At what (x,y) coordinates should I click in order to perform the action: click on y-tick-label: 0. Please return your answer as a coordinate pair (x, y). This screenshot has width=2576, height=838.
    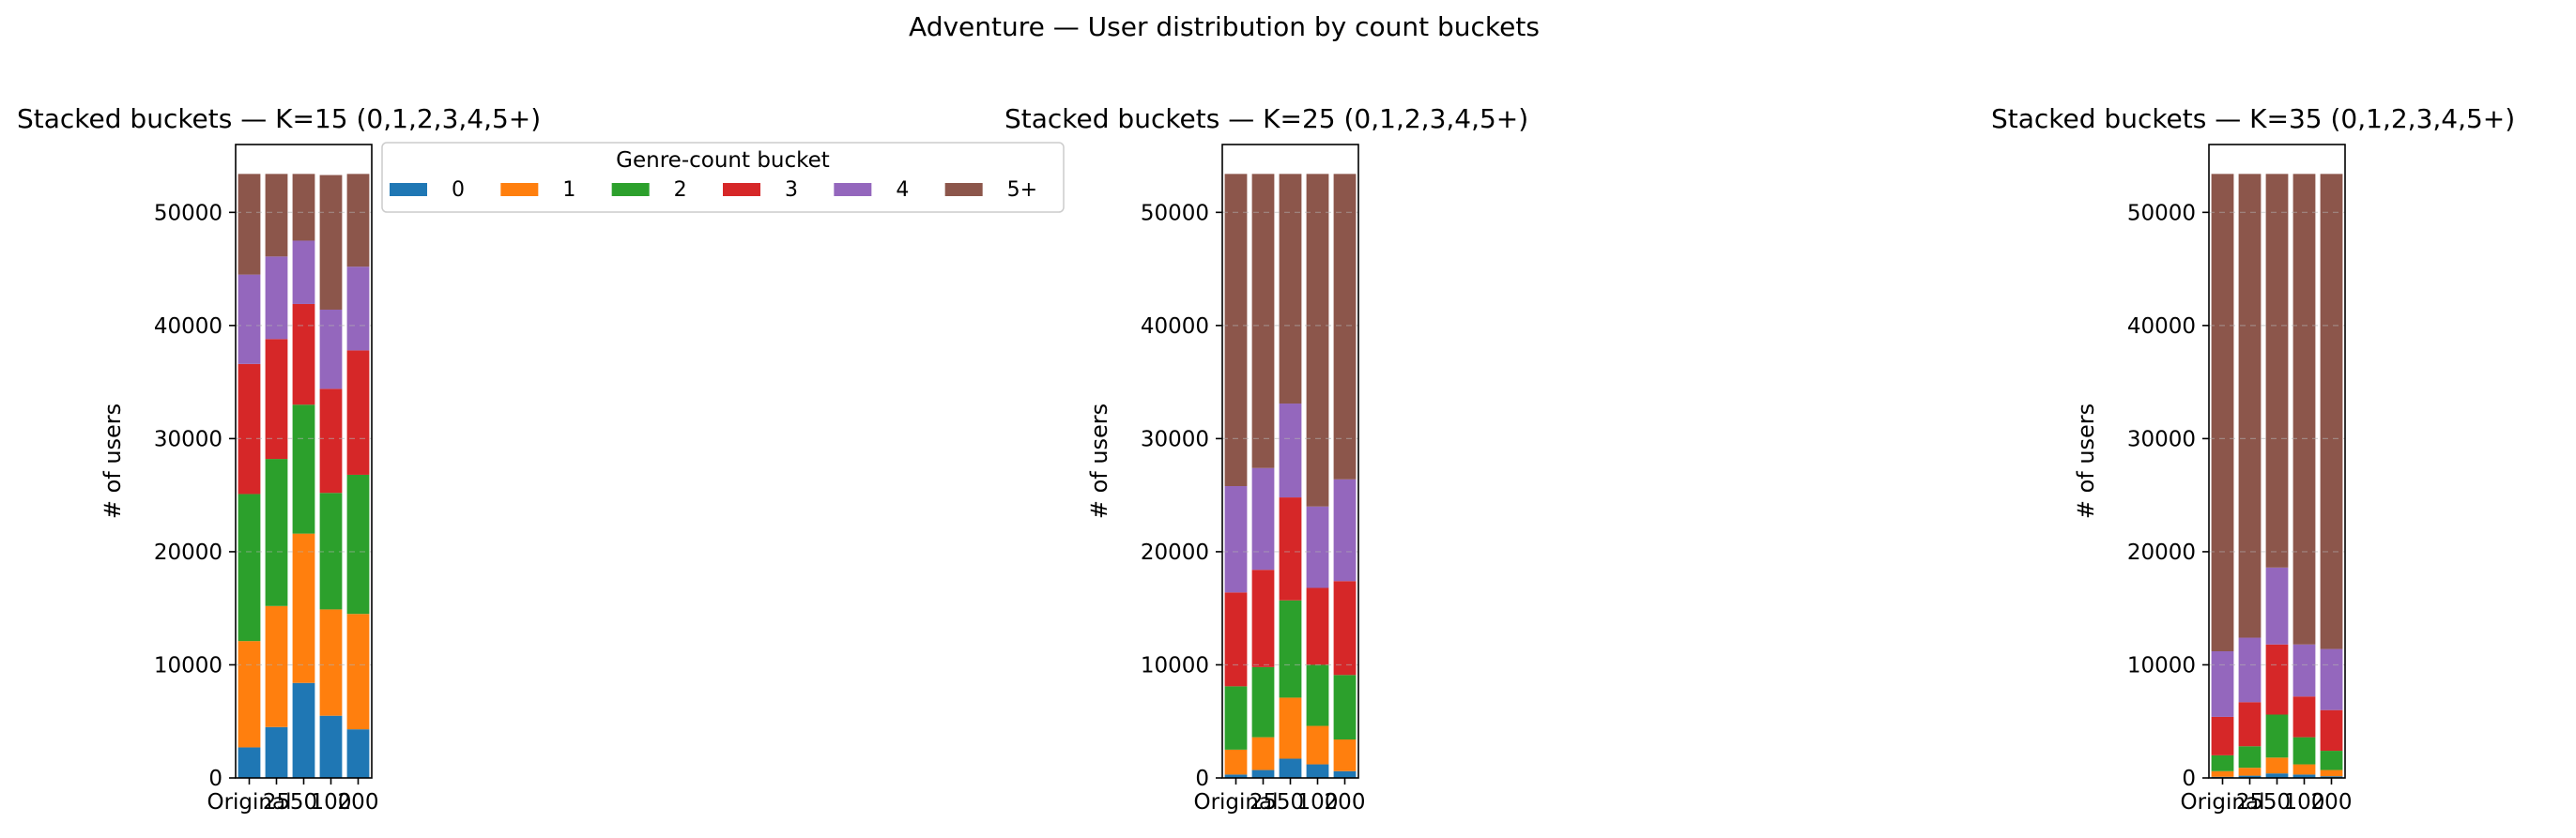
    Looking at the image, I should click on (1202, 779).